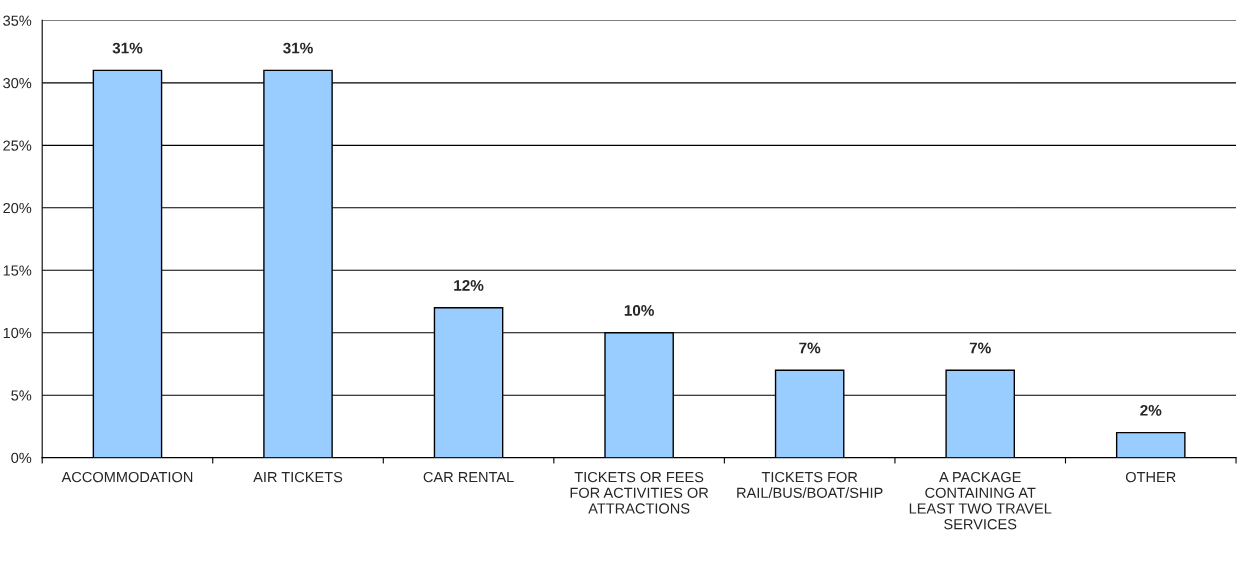 This screenshot has height=583, width=1241. What do you see at coordinates (639, 310) in the screenshot?
I see `data-label: 10%` at bounding box center [639, 310].